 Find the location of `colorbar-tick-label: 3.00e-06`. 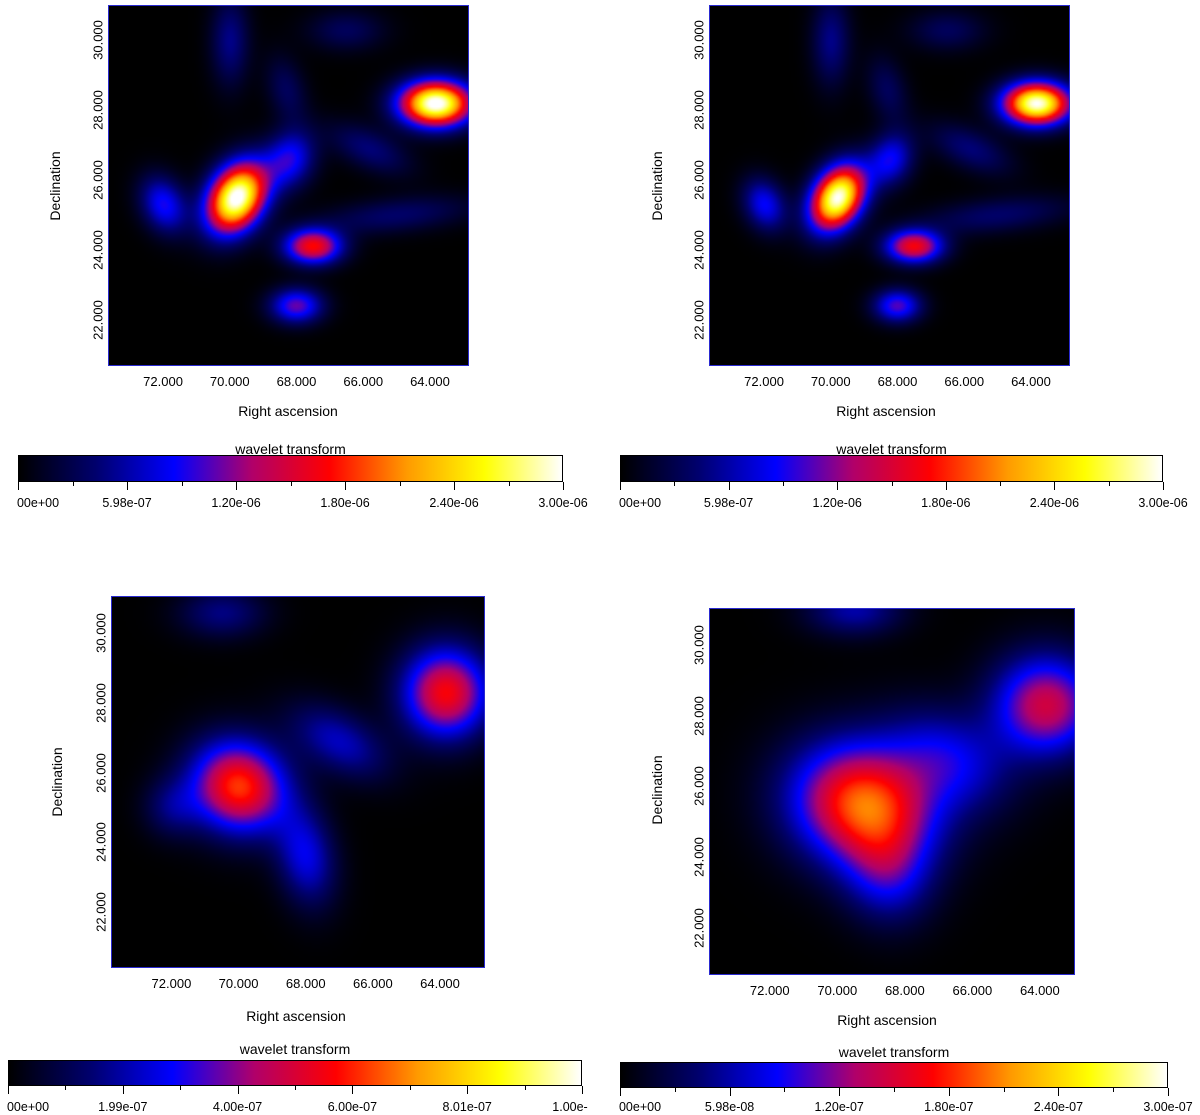

colorbar-tick-label: 3.00e-06 is located at coordinates (563, 503).